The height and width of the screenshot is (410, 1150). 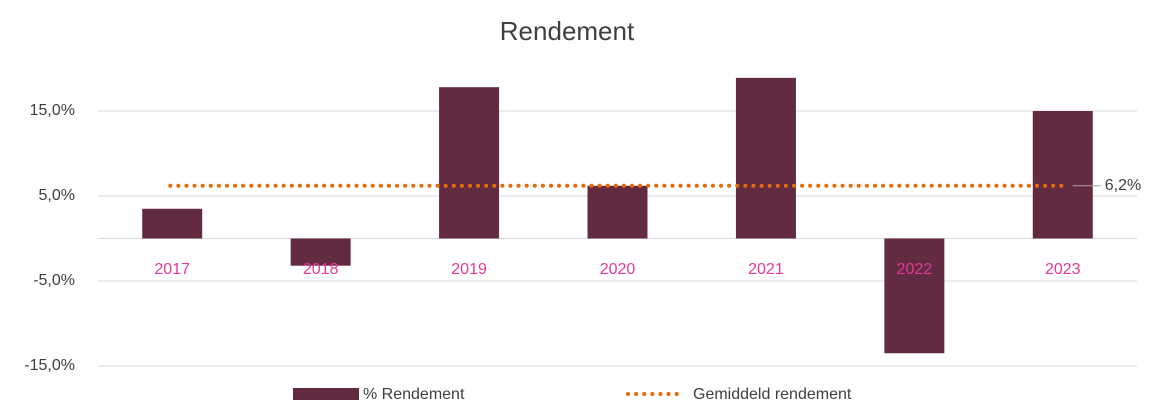 I want to click on data-label: 6,2%, so click(x=1123, y=185).